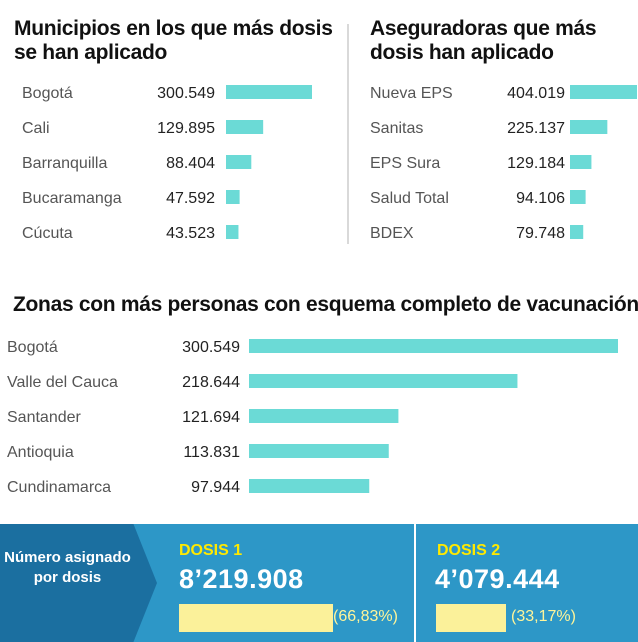  I want to click on municipio-value: 300.549, so click(186, 93).